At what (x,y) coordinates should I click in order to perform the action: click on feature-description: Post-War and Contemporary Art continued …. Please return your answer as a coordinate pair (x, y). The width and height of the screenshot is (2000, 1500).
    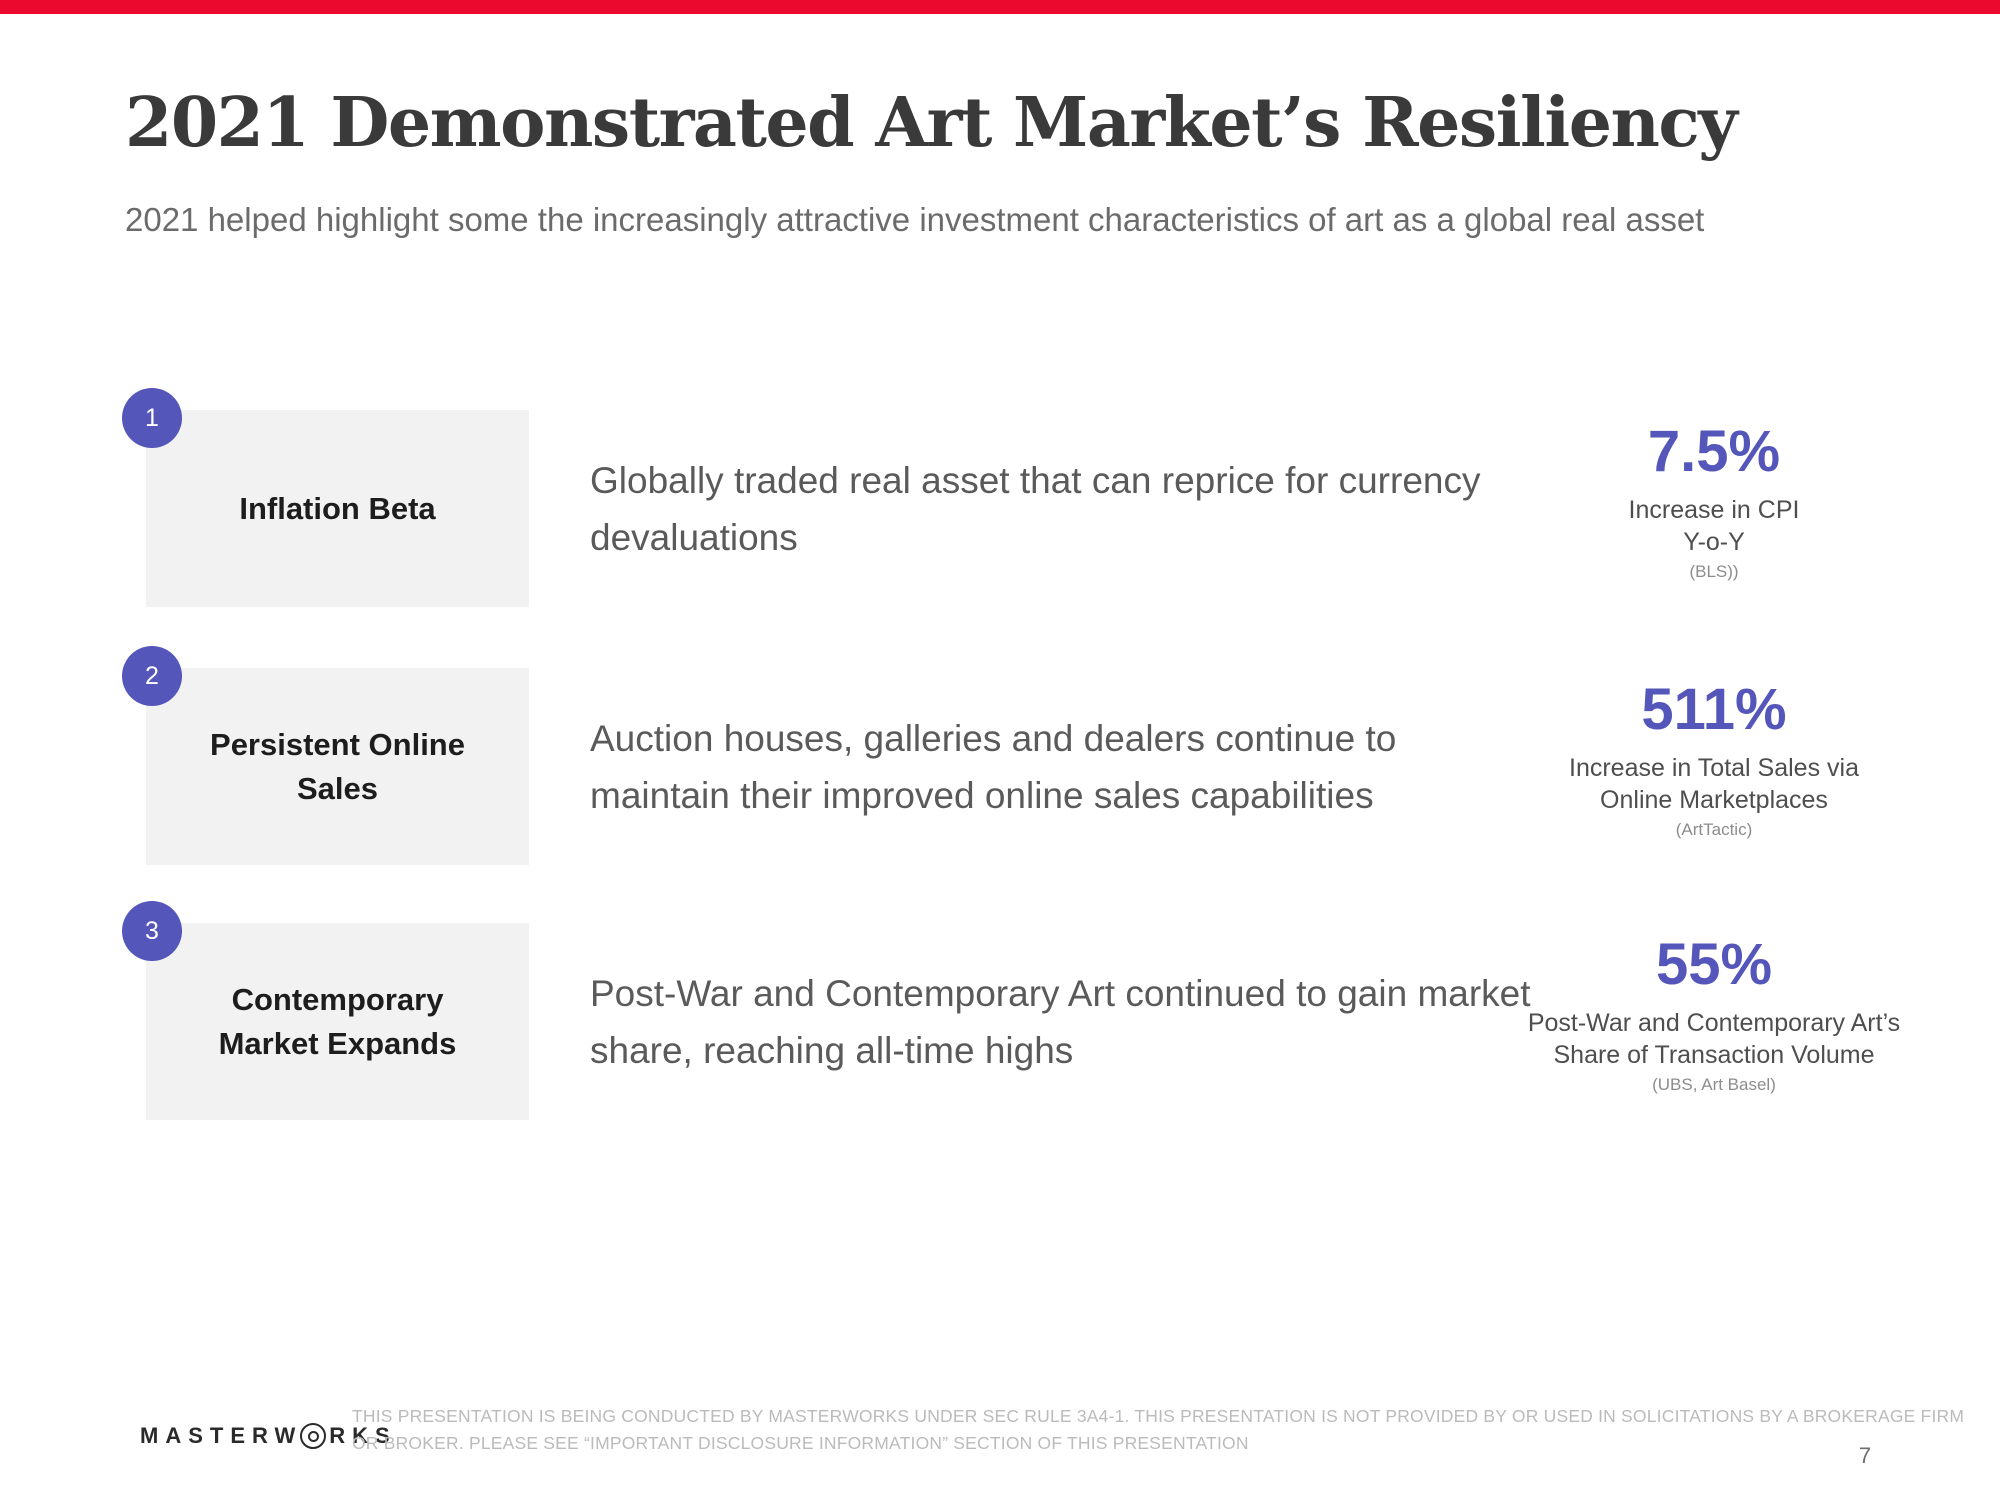
    Looking at the image, I should click on (1060, 1021).